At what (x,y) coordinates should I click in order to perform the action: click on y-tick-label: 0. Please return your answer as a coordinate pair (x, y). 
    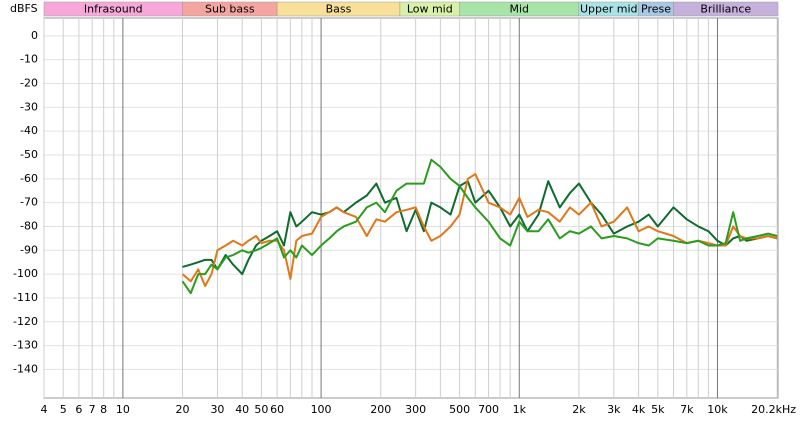
    Looking at the image, I should click on (34, 35).